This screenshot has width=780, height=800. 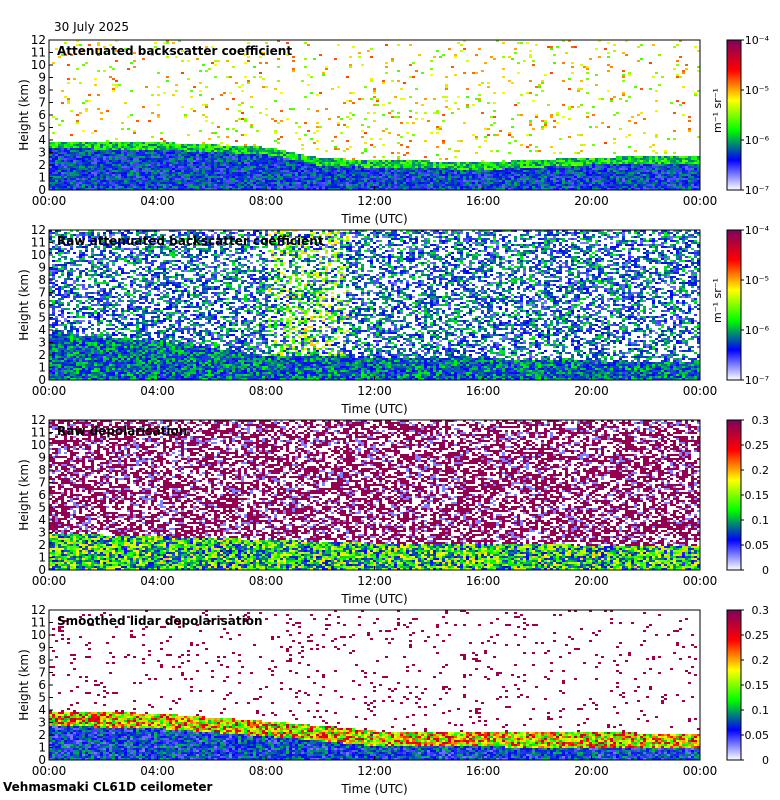 I want to click on colorbar-tick-label: 0.05, so click(x=757, y=545).